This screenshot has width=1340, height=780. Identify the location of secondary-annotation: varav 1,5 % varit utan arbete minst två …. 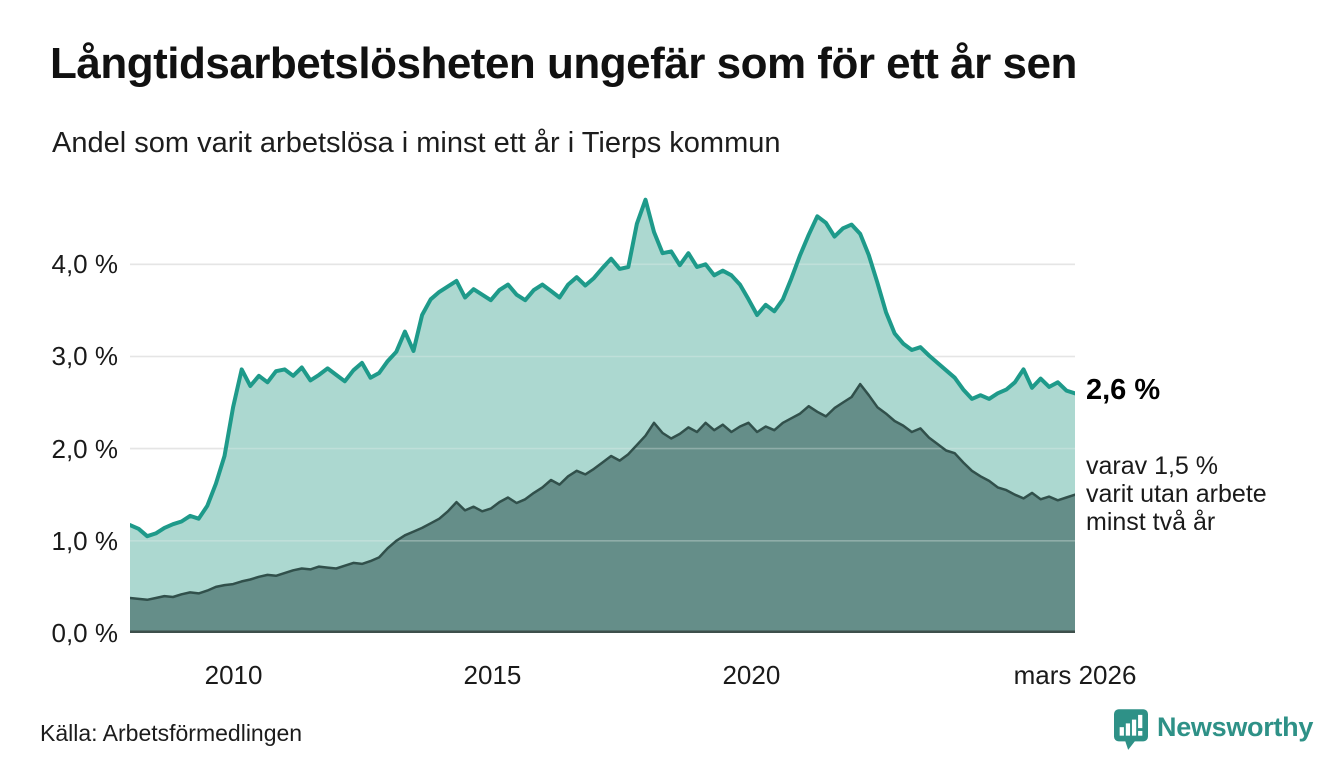
(1176, 494).